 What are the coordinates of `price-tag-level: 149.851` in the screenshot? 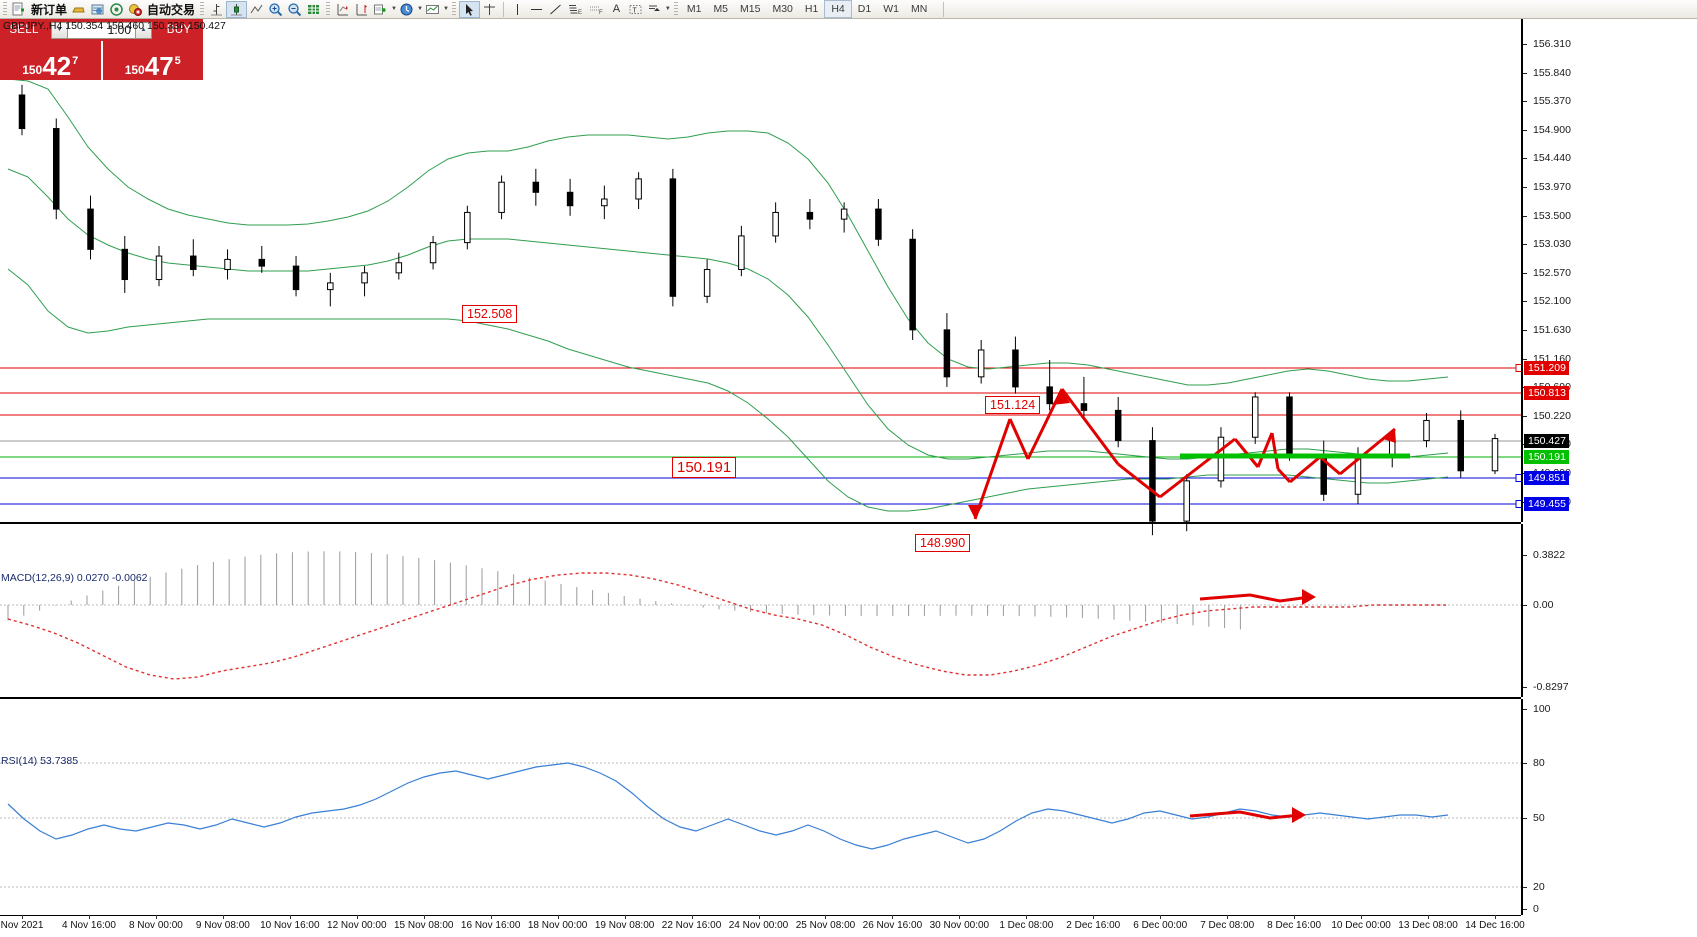 It's located at (1546, 478).